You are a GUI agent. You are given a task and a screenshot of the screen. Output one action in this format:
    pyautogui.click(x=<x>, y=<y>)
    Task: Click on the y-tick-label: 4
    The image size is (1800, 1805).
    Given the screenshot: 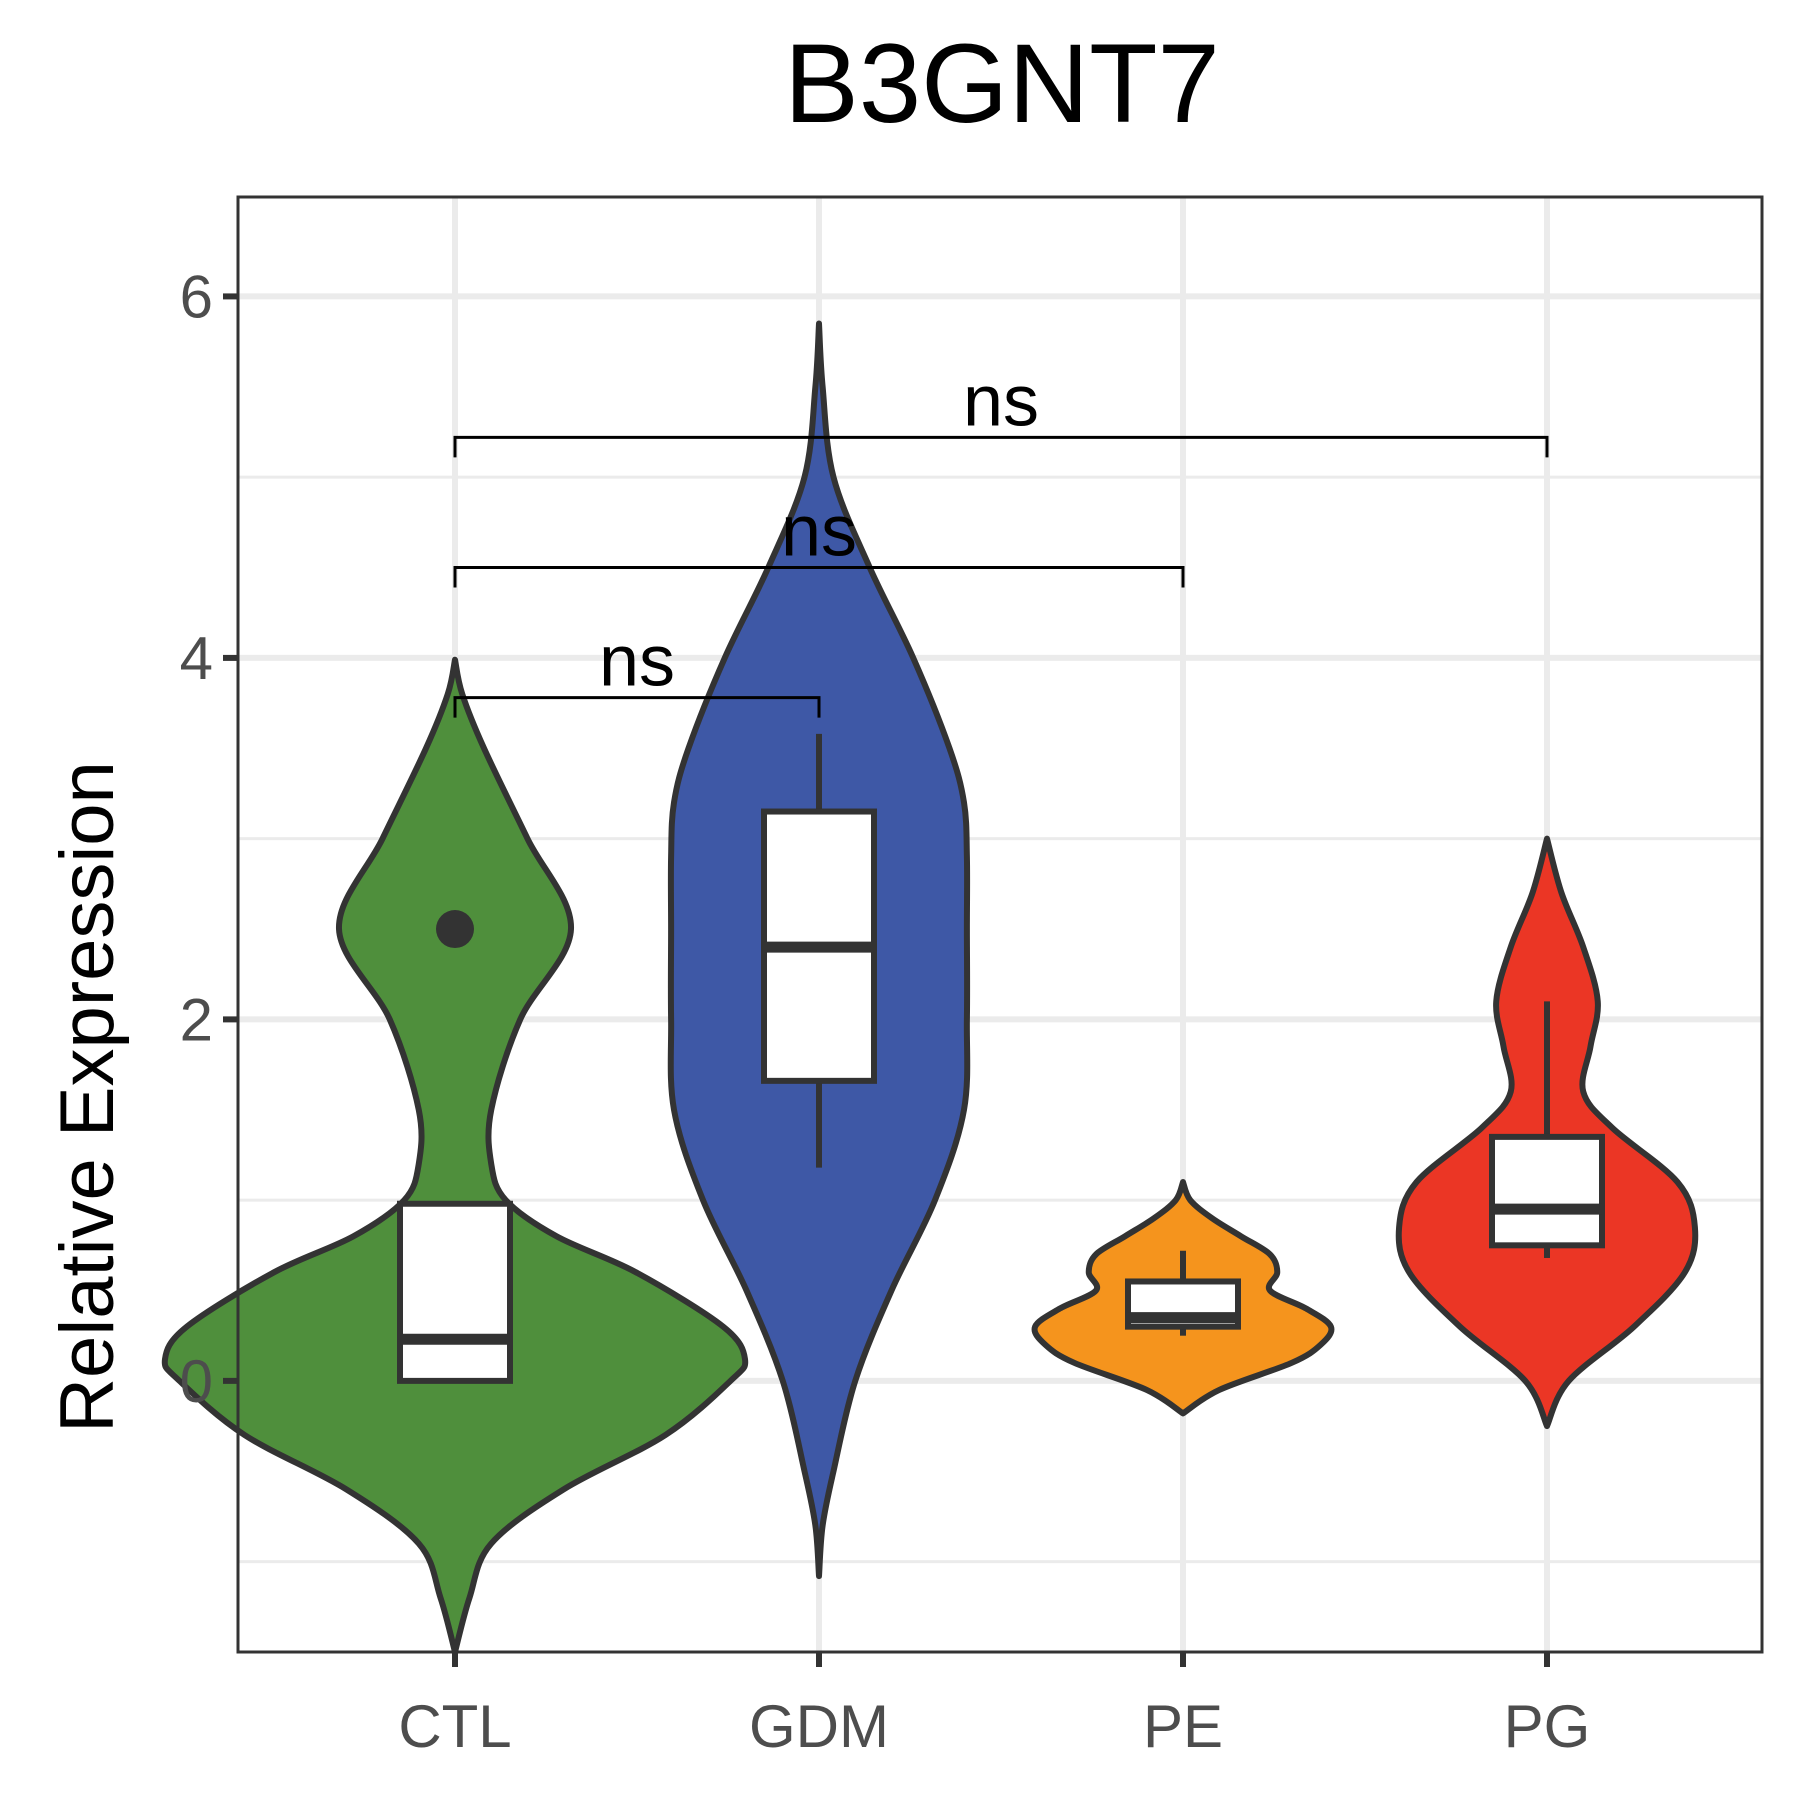 What is the action you would take?
    pyautogui.click(x=196, y=658)
    